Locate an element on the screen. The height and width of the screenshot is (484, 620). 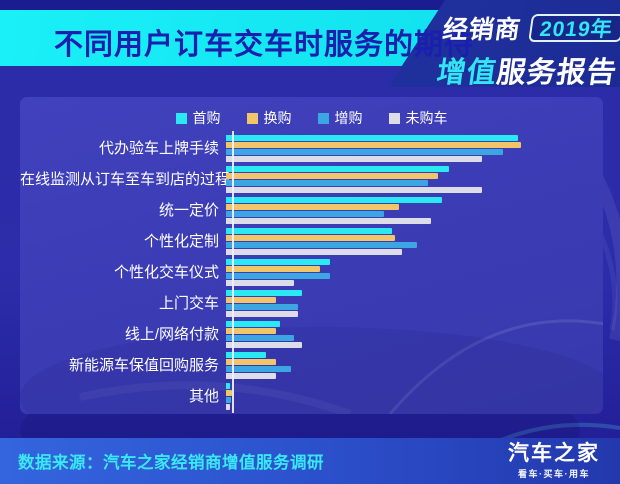
report-badge: 经销商 2019年 增值服务报告 is located at coordinates (527, 50).